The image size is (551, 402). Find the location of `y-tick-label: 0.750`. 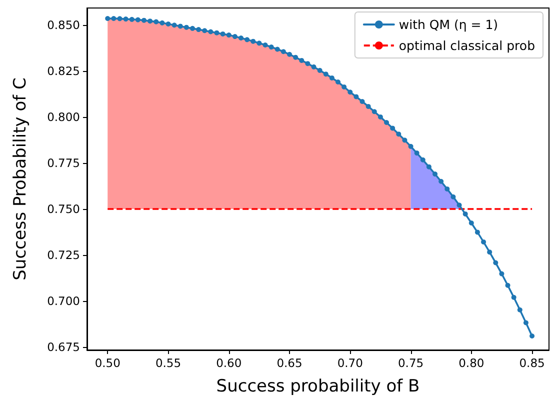

y-tick-label: 0.750 is located at coordinates (63, 209).